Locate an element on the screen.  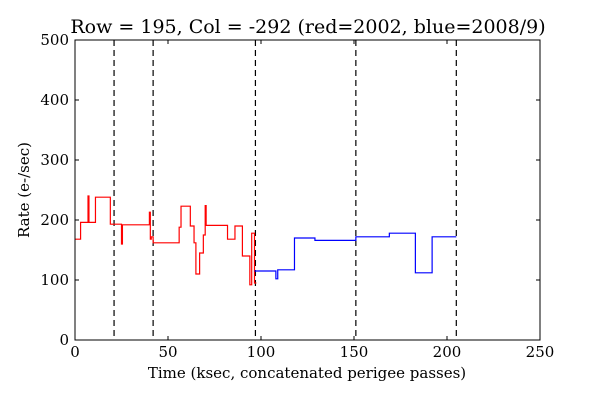
data-series is located at coordinates (266, 240).